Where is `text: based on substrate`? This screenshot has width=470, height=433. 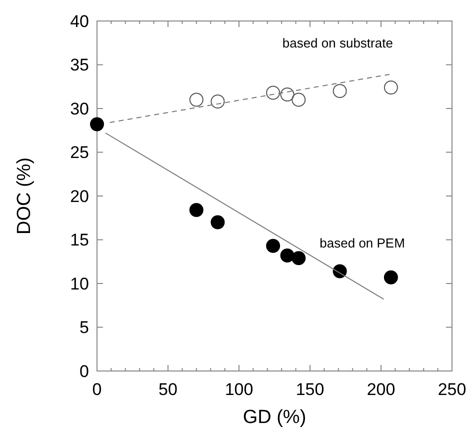
text: based on substrate is located at coordinates (337, 43).